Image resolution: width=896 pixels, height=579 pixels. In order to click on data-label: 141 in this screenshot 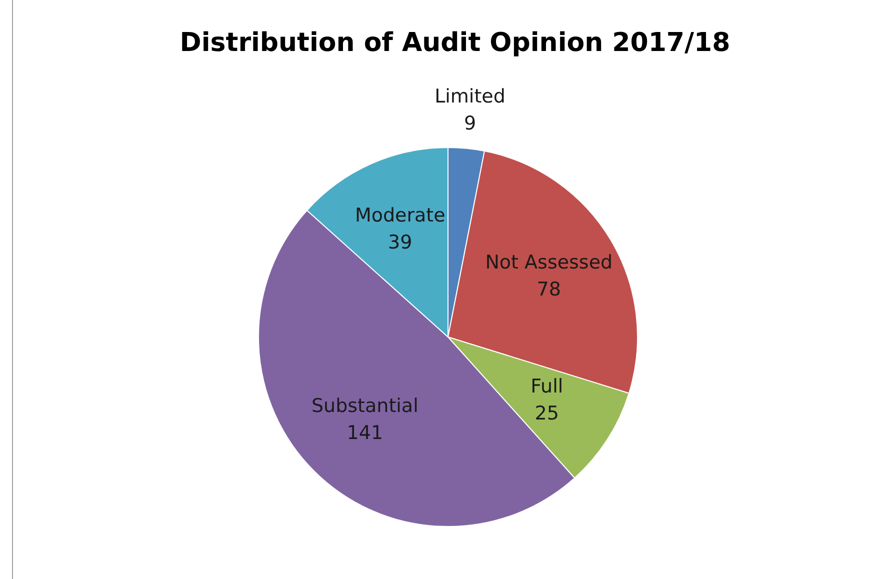, I will do `click(365, 433)`.